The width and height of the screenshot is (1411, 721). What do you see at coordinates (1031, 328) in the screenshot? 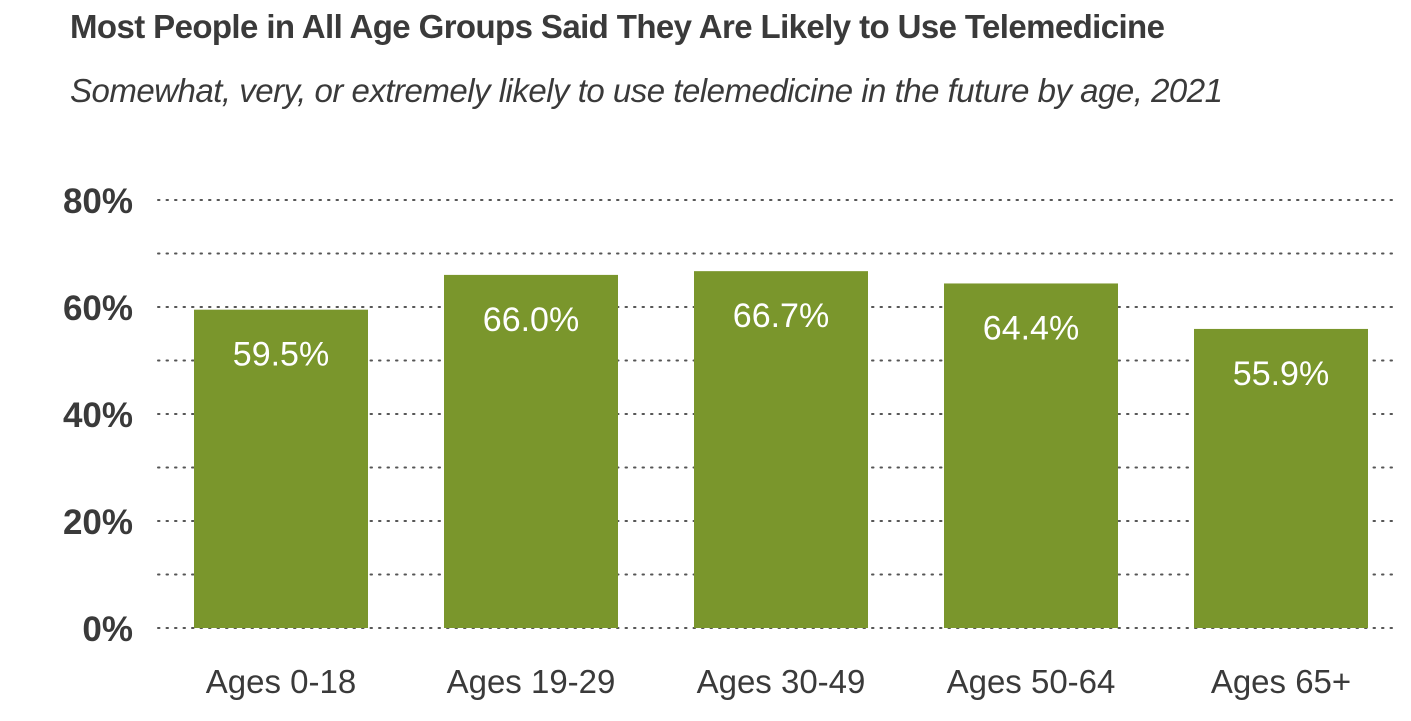
I see `bar-value-label: 64.4%` at bounding box center [1031, 328].